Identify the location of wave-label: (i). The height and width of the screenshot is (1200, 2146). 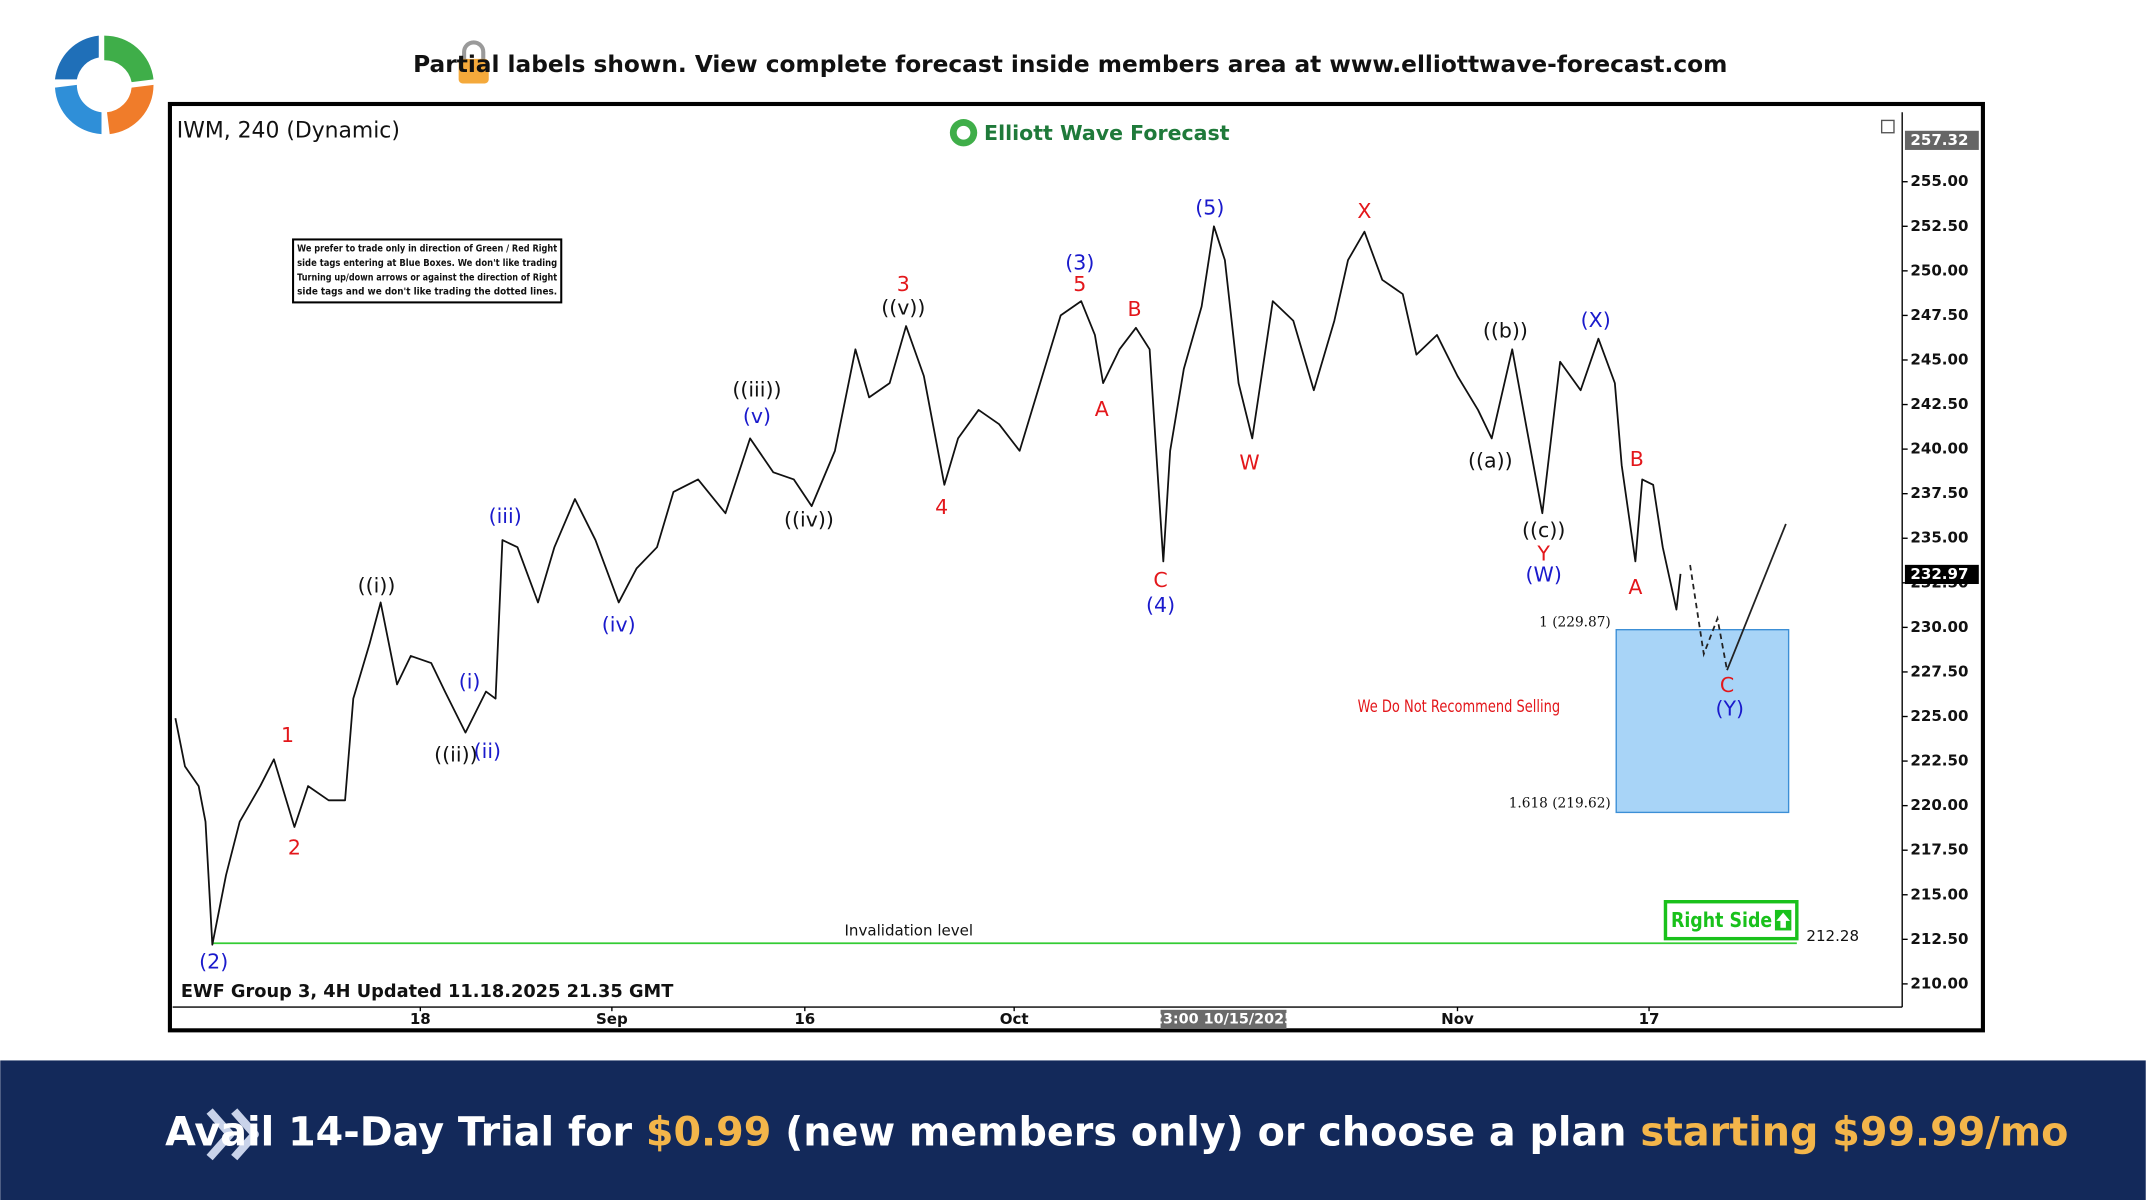
(470, 682).